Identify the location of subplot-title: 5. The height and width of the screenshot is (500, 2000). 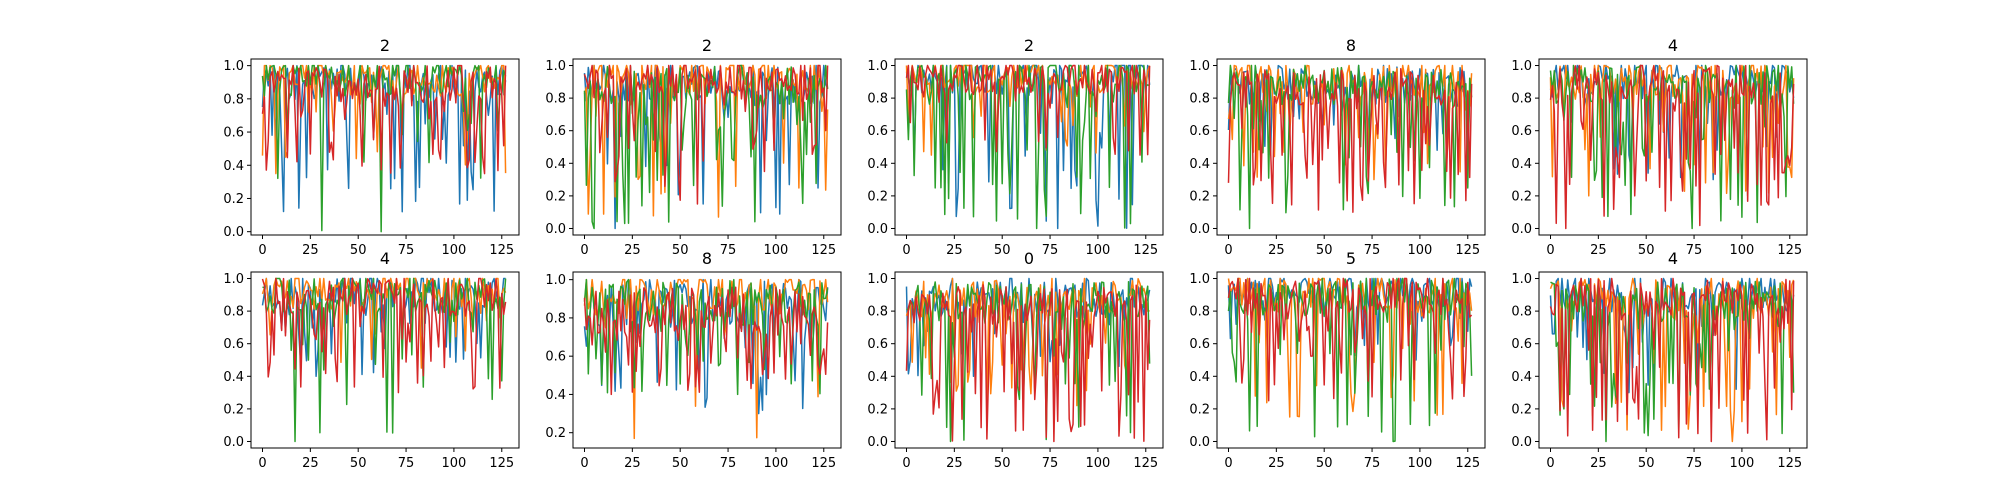
(1351, 258).